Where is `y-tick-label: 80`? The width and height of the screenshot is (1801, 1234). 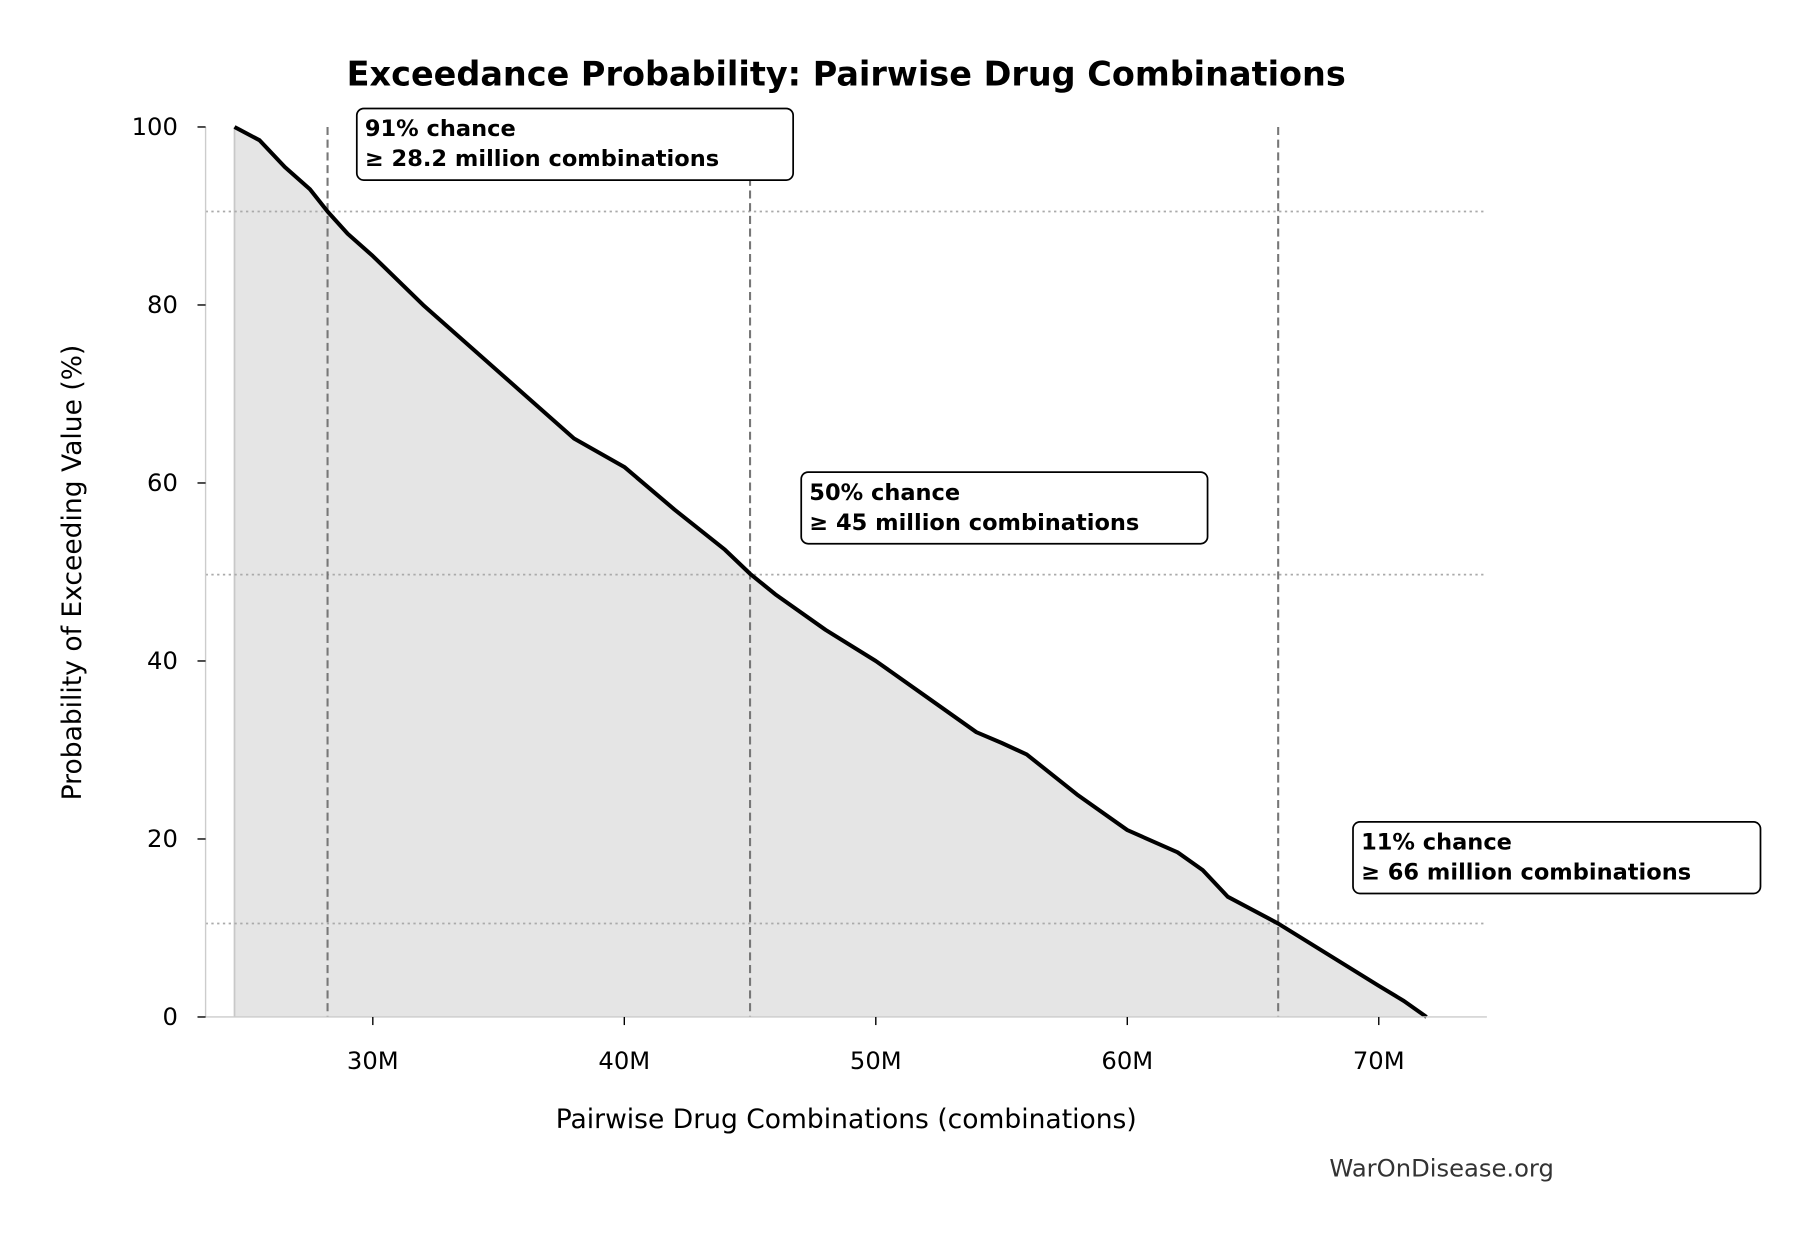 y-tick-label: 80 is located at coordinates (162, 304).